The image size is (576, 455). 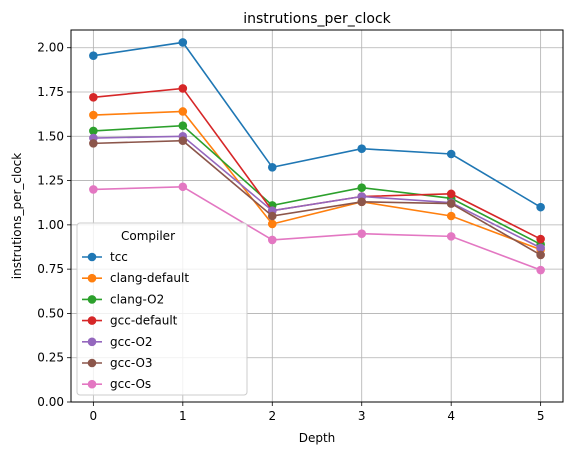 I want to click on series-line, so click(x=317, y=228).